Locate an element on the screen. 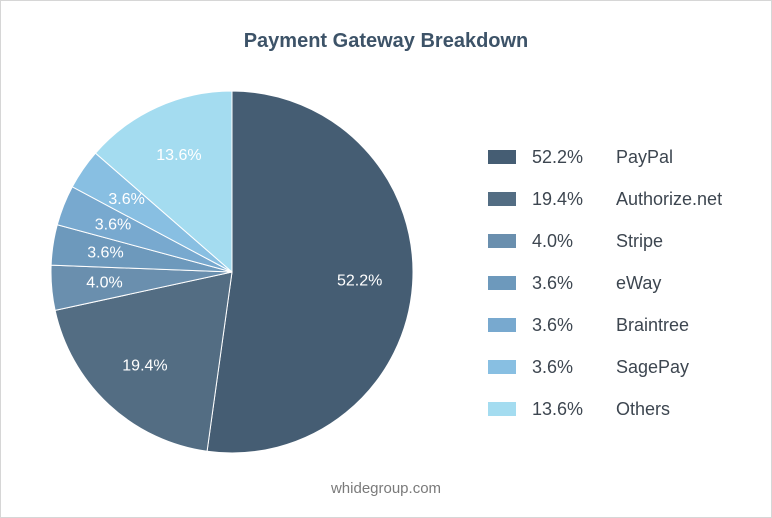 The width and height of the screenshot is (772, 518). legend-label: Others is located at coordinates (643, 408).